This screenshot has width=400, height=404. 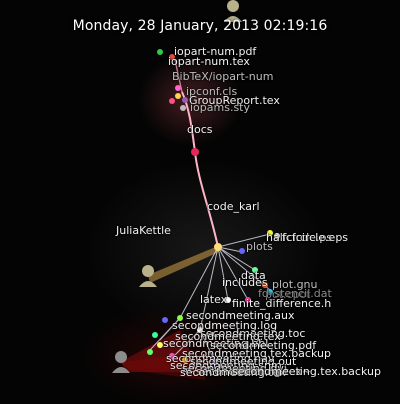 I want to click on directory-label-code-karl: code_karl, so click(x=233, y=206).